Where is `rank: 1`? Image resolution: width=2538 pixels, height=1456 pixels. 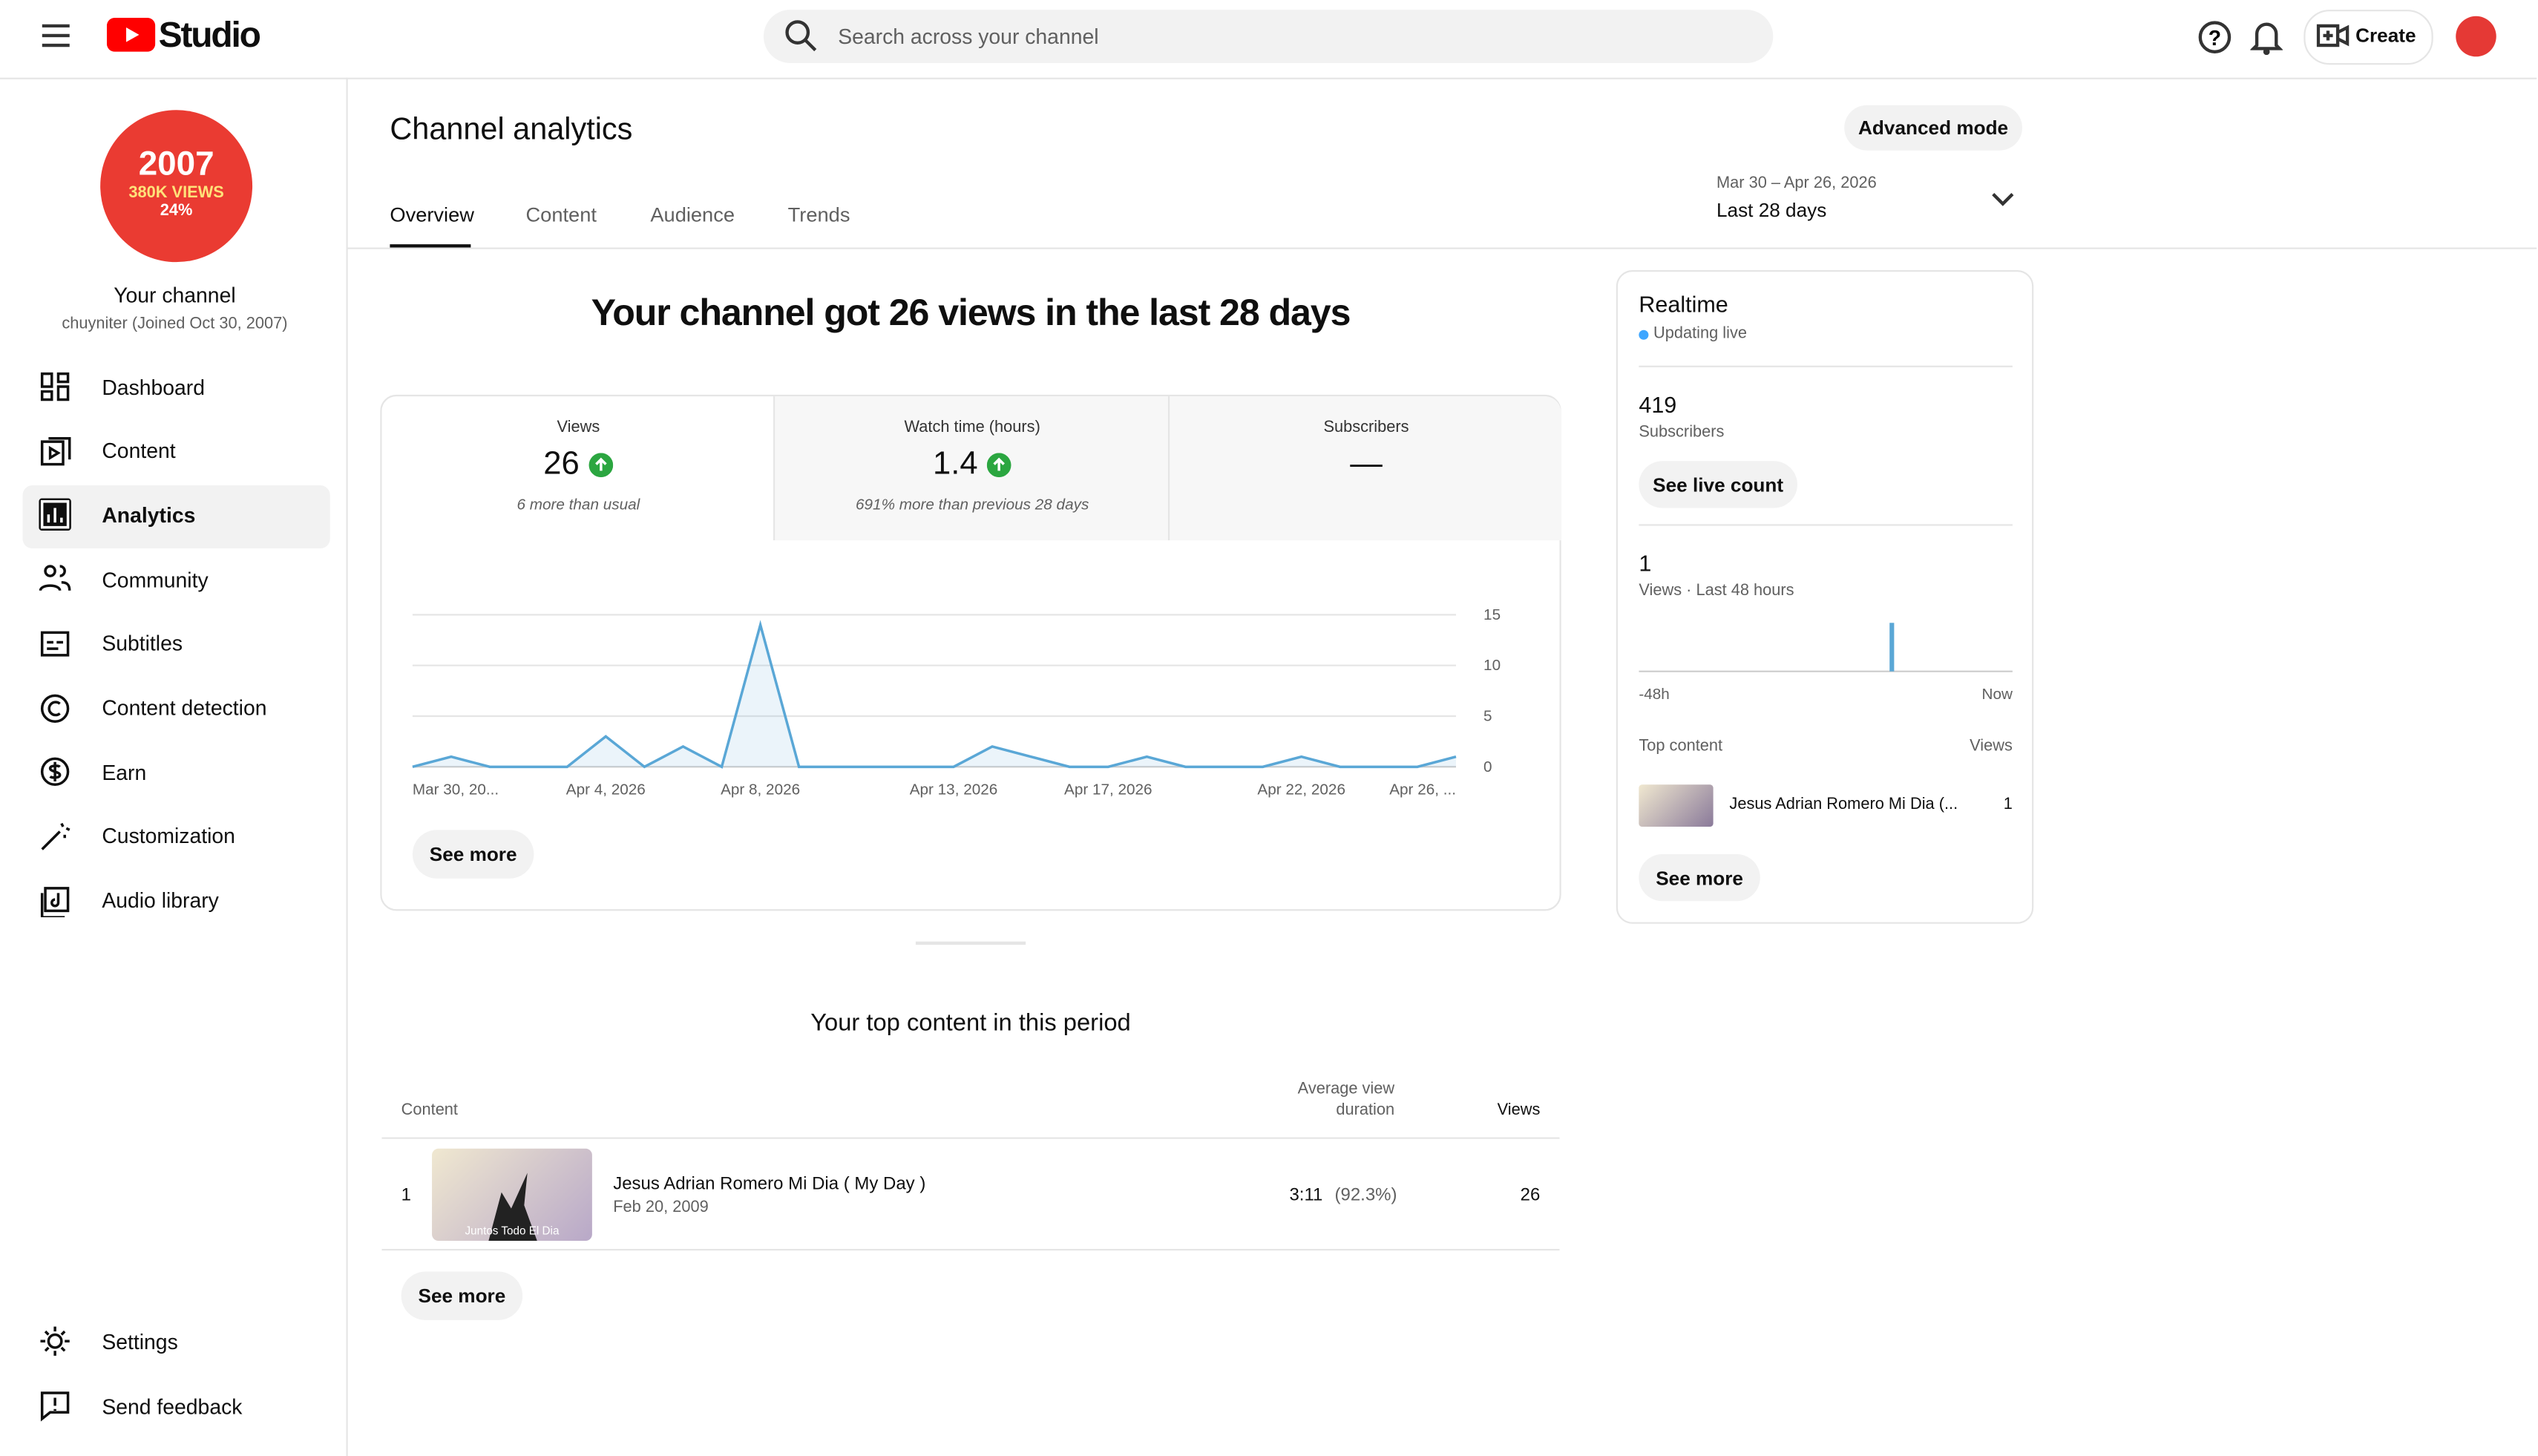
rank: 1 is located at coordinates (406, 1196).